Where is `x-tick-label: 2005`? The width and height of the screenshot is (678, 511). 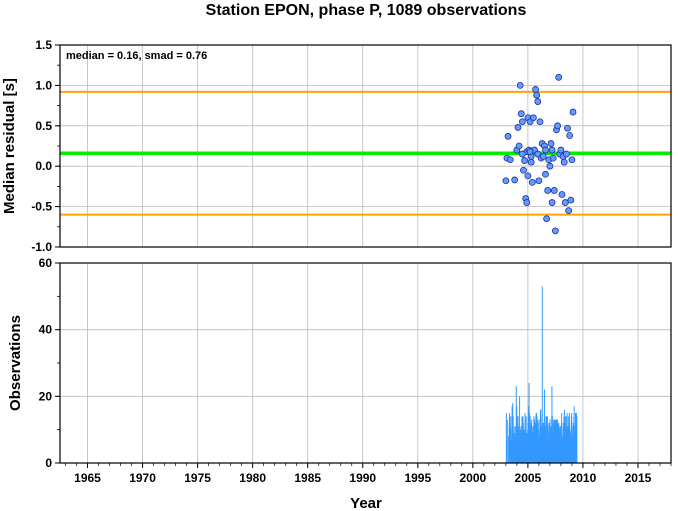 x-tick-label: 2005 is located at coordinates (528, 478).